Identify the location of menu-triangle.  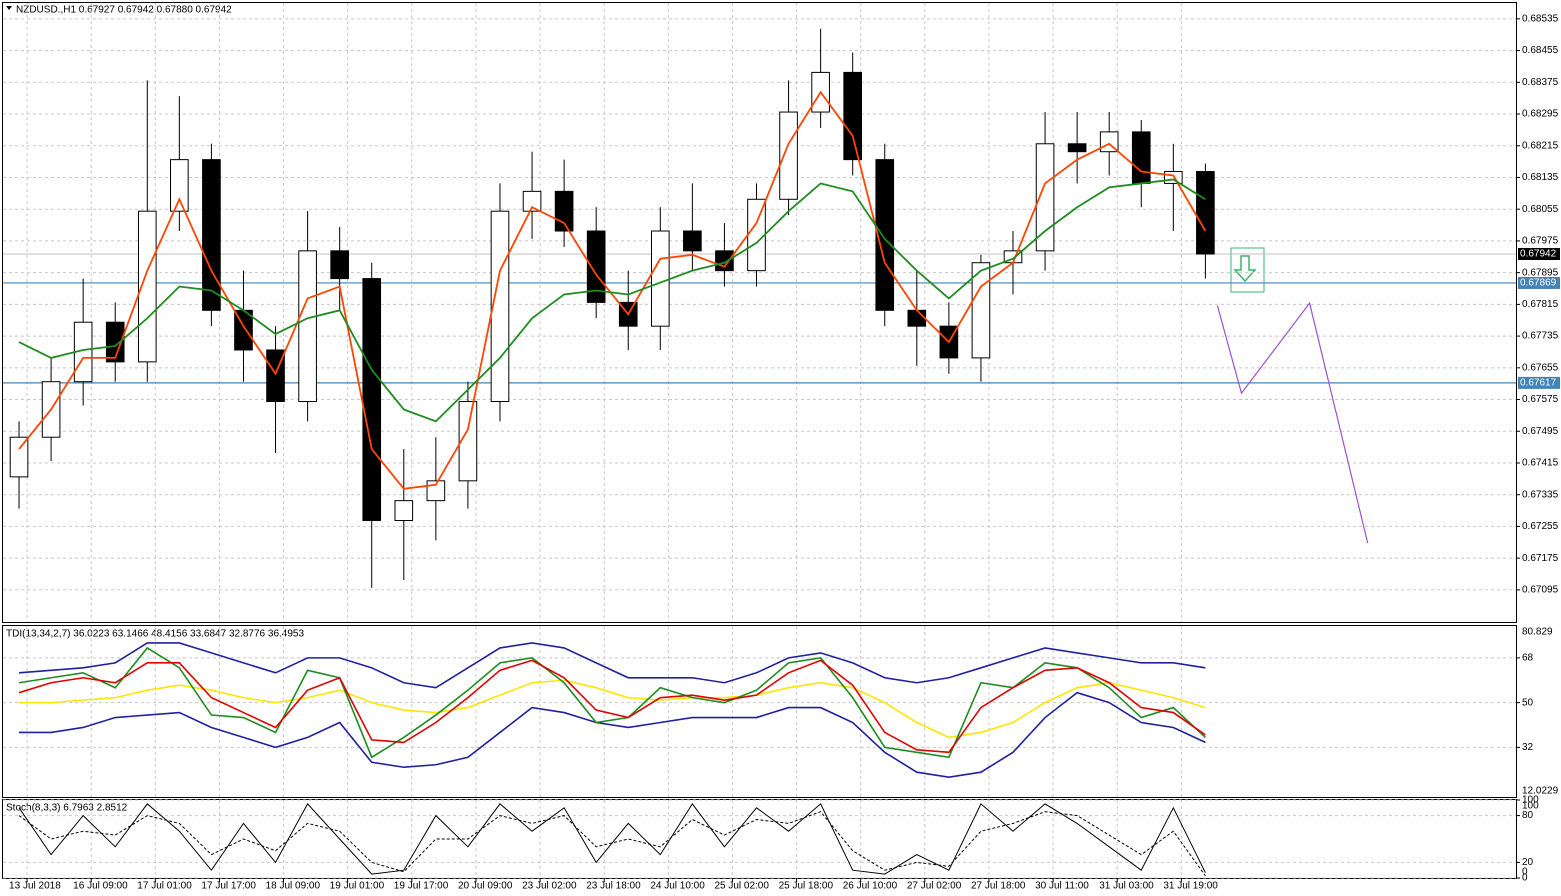
(9, 8).